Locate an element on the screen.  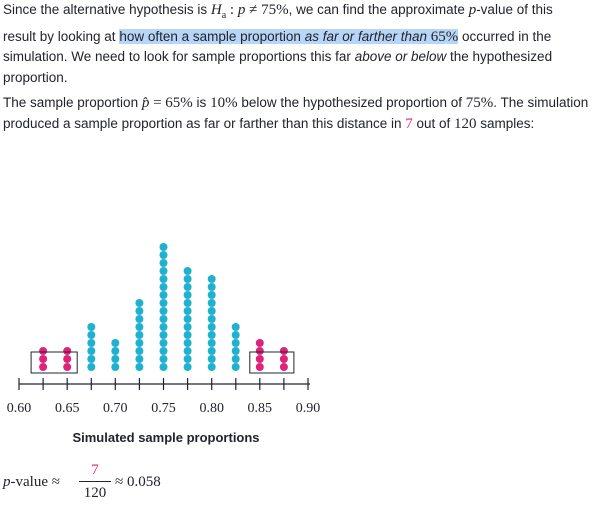
tick-label: 0.85 is located at coordinates (260, 408).